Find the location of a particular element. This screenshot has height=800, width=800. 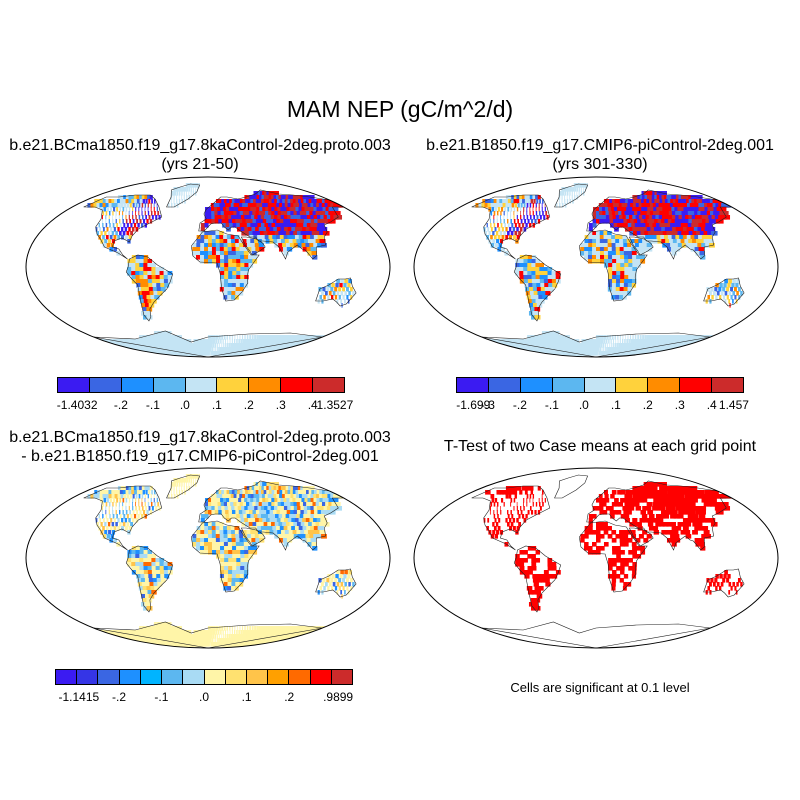

coastline is located at coordinates (613, 556).